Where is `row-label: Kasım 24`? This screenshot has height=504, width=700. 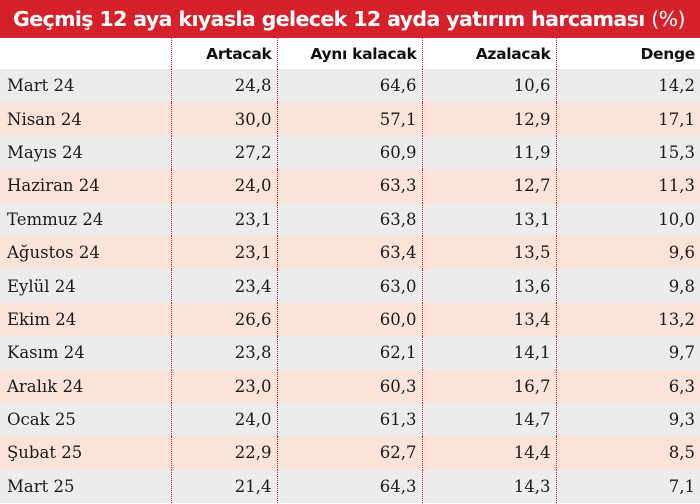 row-label: Kasım 24 is located at coordinates (86, 353).